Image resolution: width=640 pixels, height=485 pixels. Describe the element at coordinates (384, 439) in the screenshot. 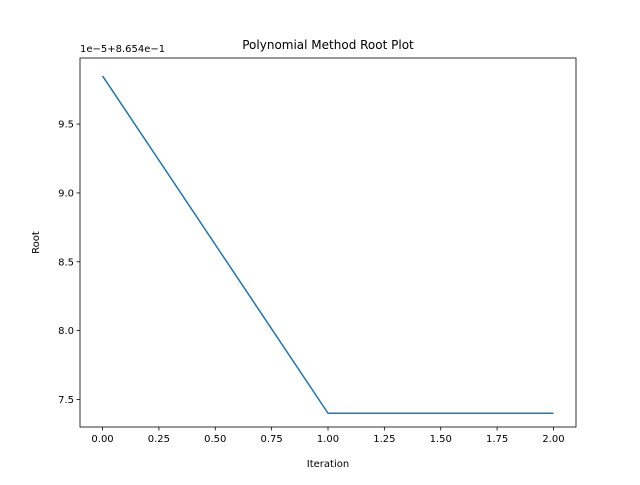

I see `x-tick-label: 1.25` at that location.